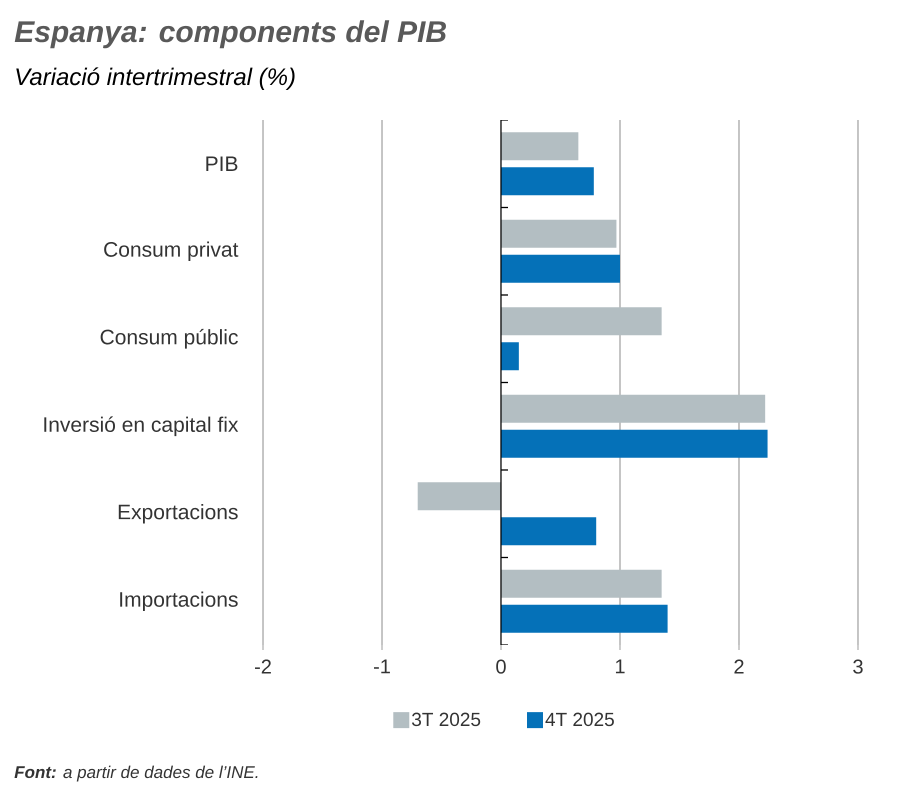  What do you see at coordinates (230, 34) in the screenshot?
I see `chart-title: Espanya: components del PIB` at bounding box center [230, 34].